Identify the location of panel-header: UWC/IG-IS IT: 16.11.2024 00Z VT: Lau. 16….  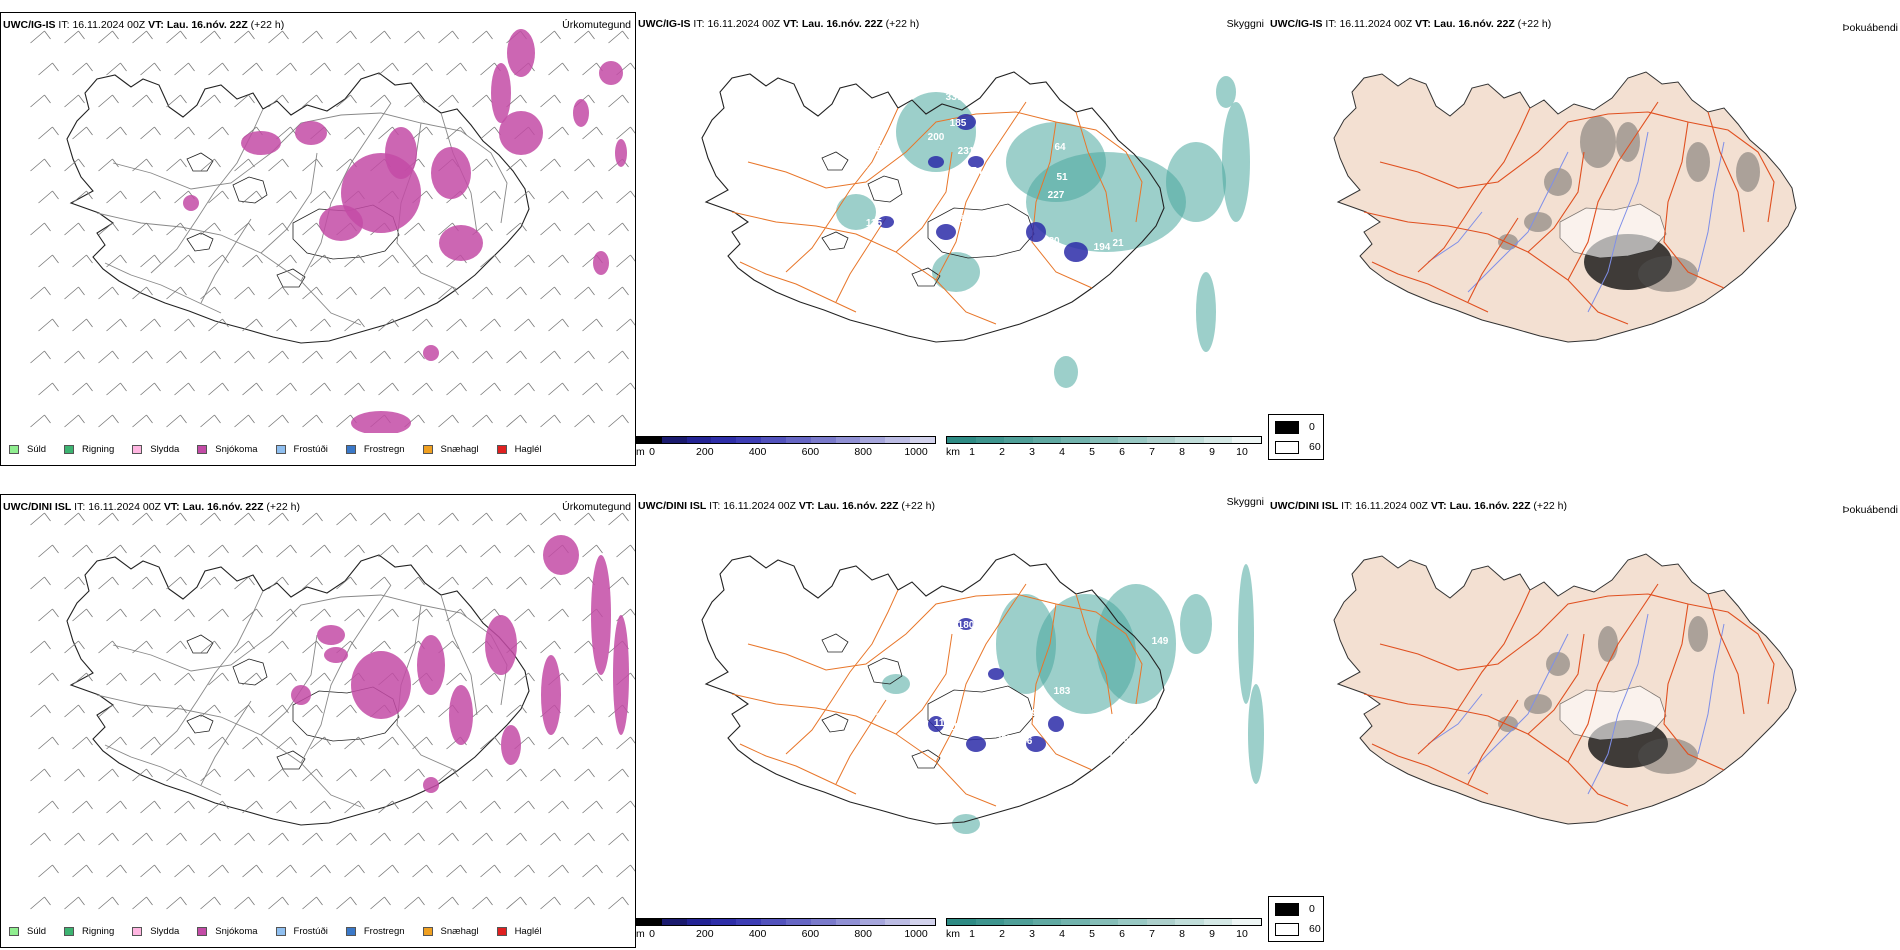
(144, 25).